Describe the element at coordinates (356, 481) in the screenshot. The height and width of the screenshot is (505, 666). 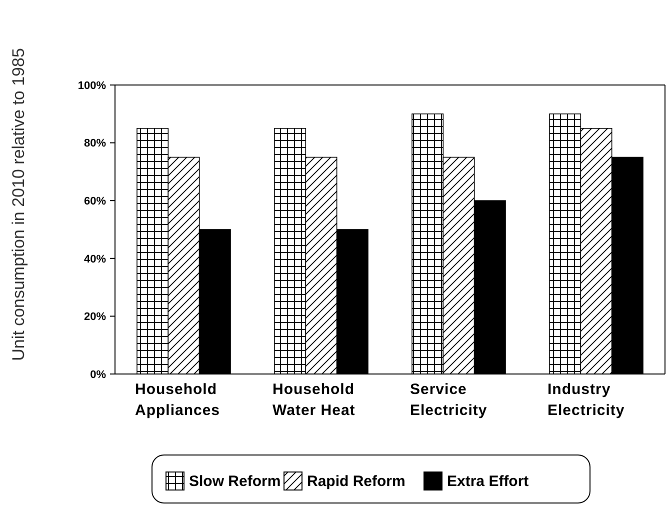
I see `legend-label: Rapid Reform` at that location.